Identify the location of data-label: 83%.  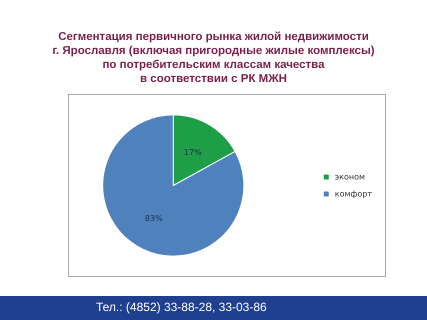
(154, 218).